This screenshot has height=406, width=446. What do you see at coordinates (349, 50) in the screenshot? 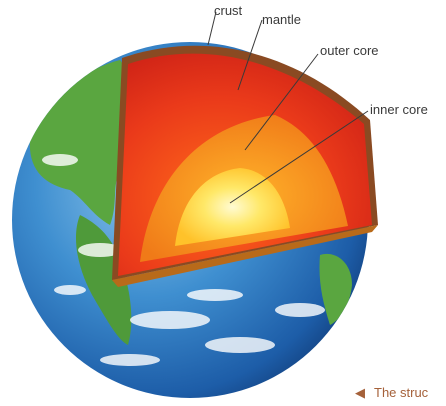
I see `outer-core-label: outer core` at bounding box center [349, 50].